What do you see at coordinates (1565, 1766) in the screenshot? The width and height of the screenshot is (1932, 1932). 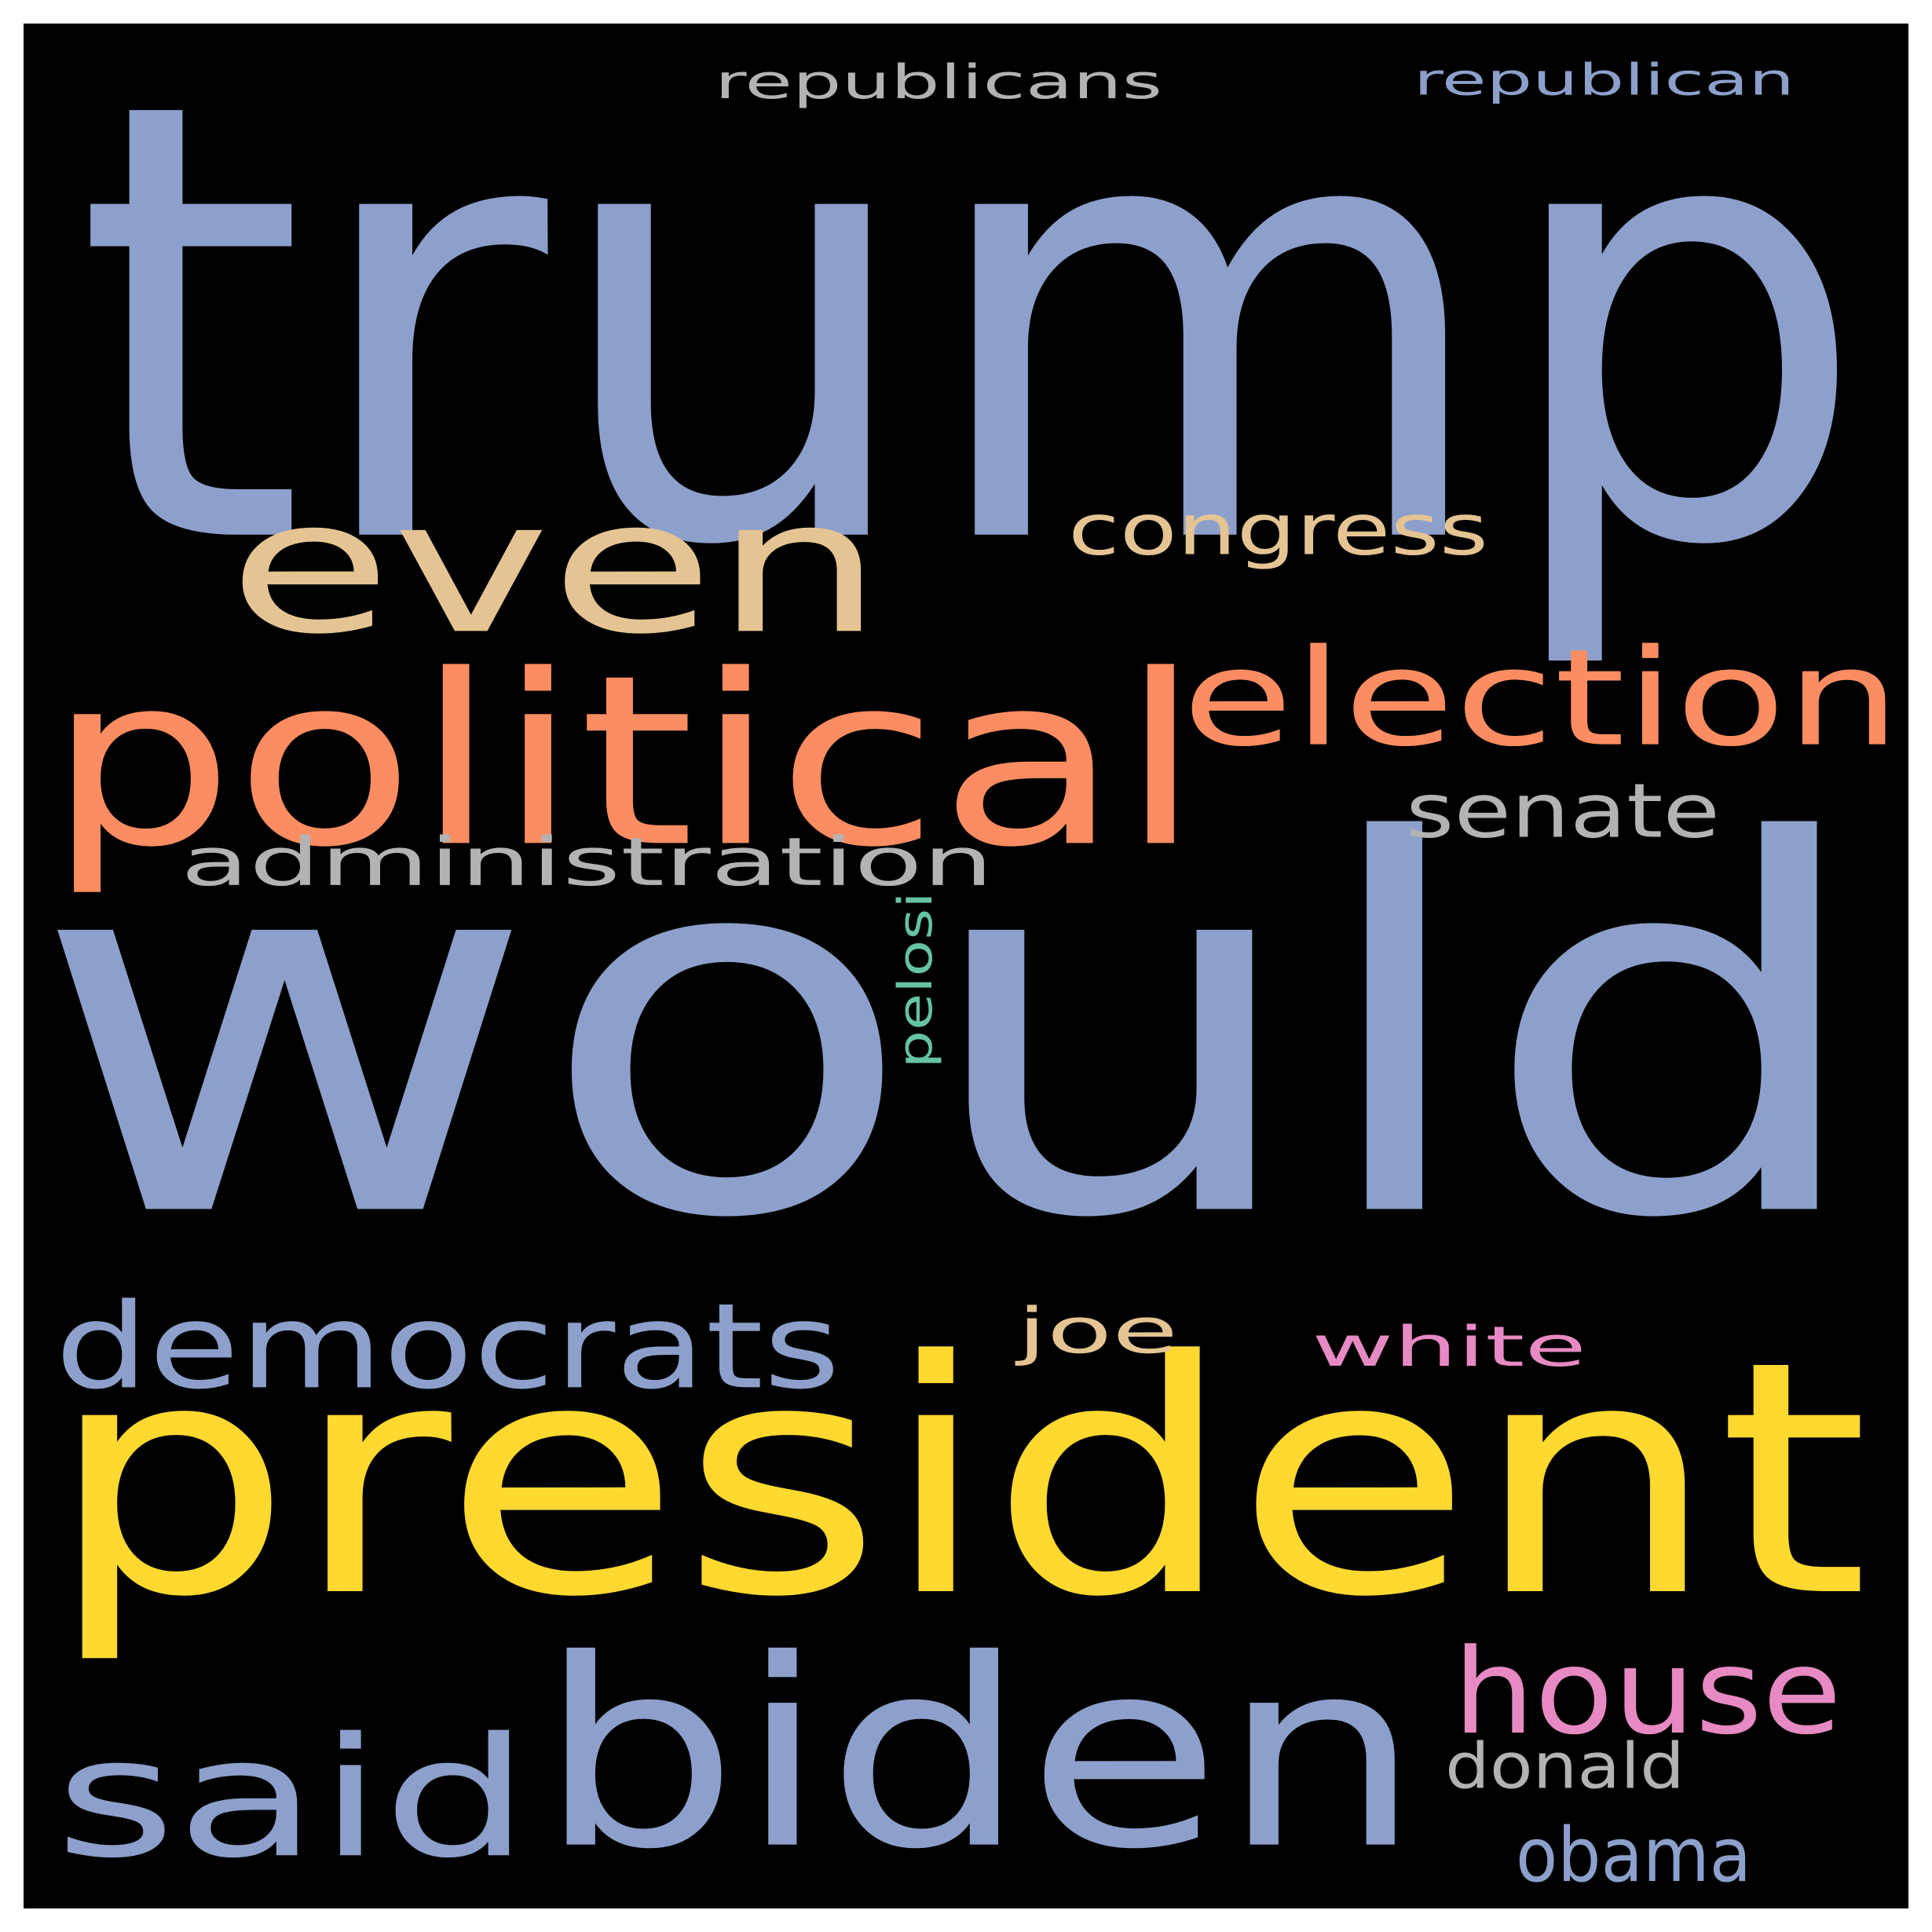 I see `word-donald: donald` at bounding box center [1565, 1766].